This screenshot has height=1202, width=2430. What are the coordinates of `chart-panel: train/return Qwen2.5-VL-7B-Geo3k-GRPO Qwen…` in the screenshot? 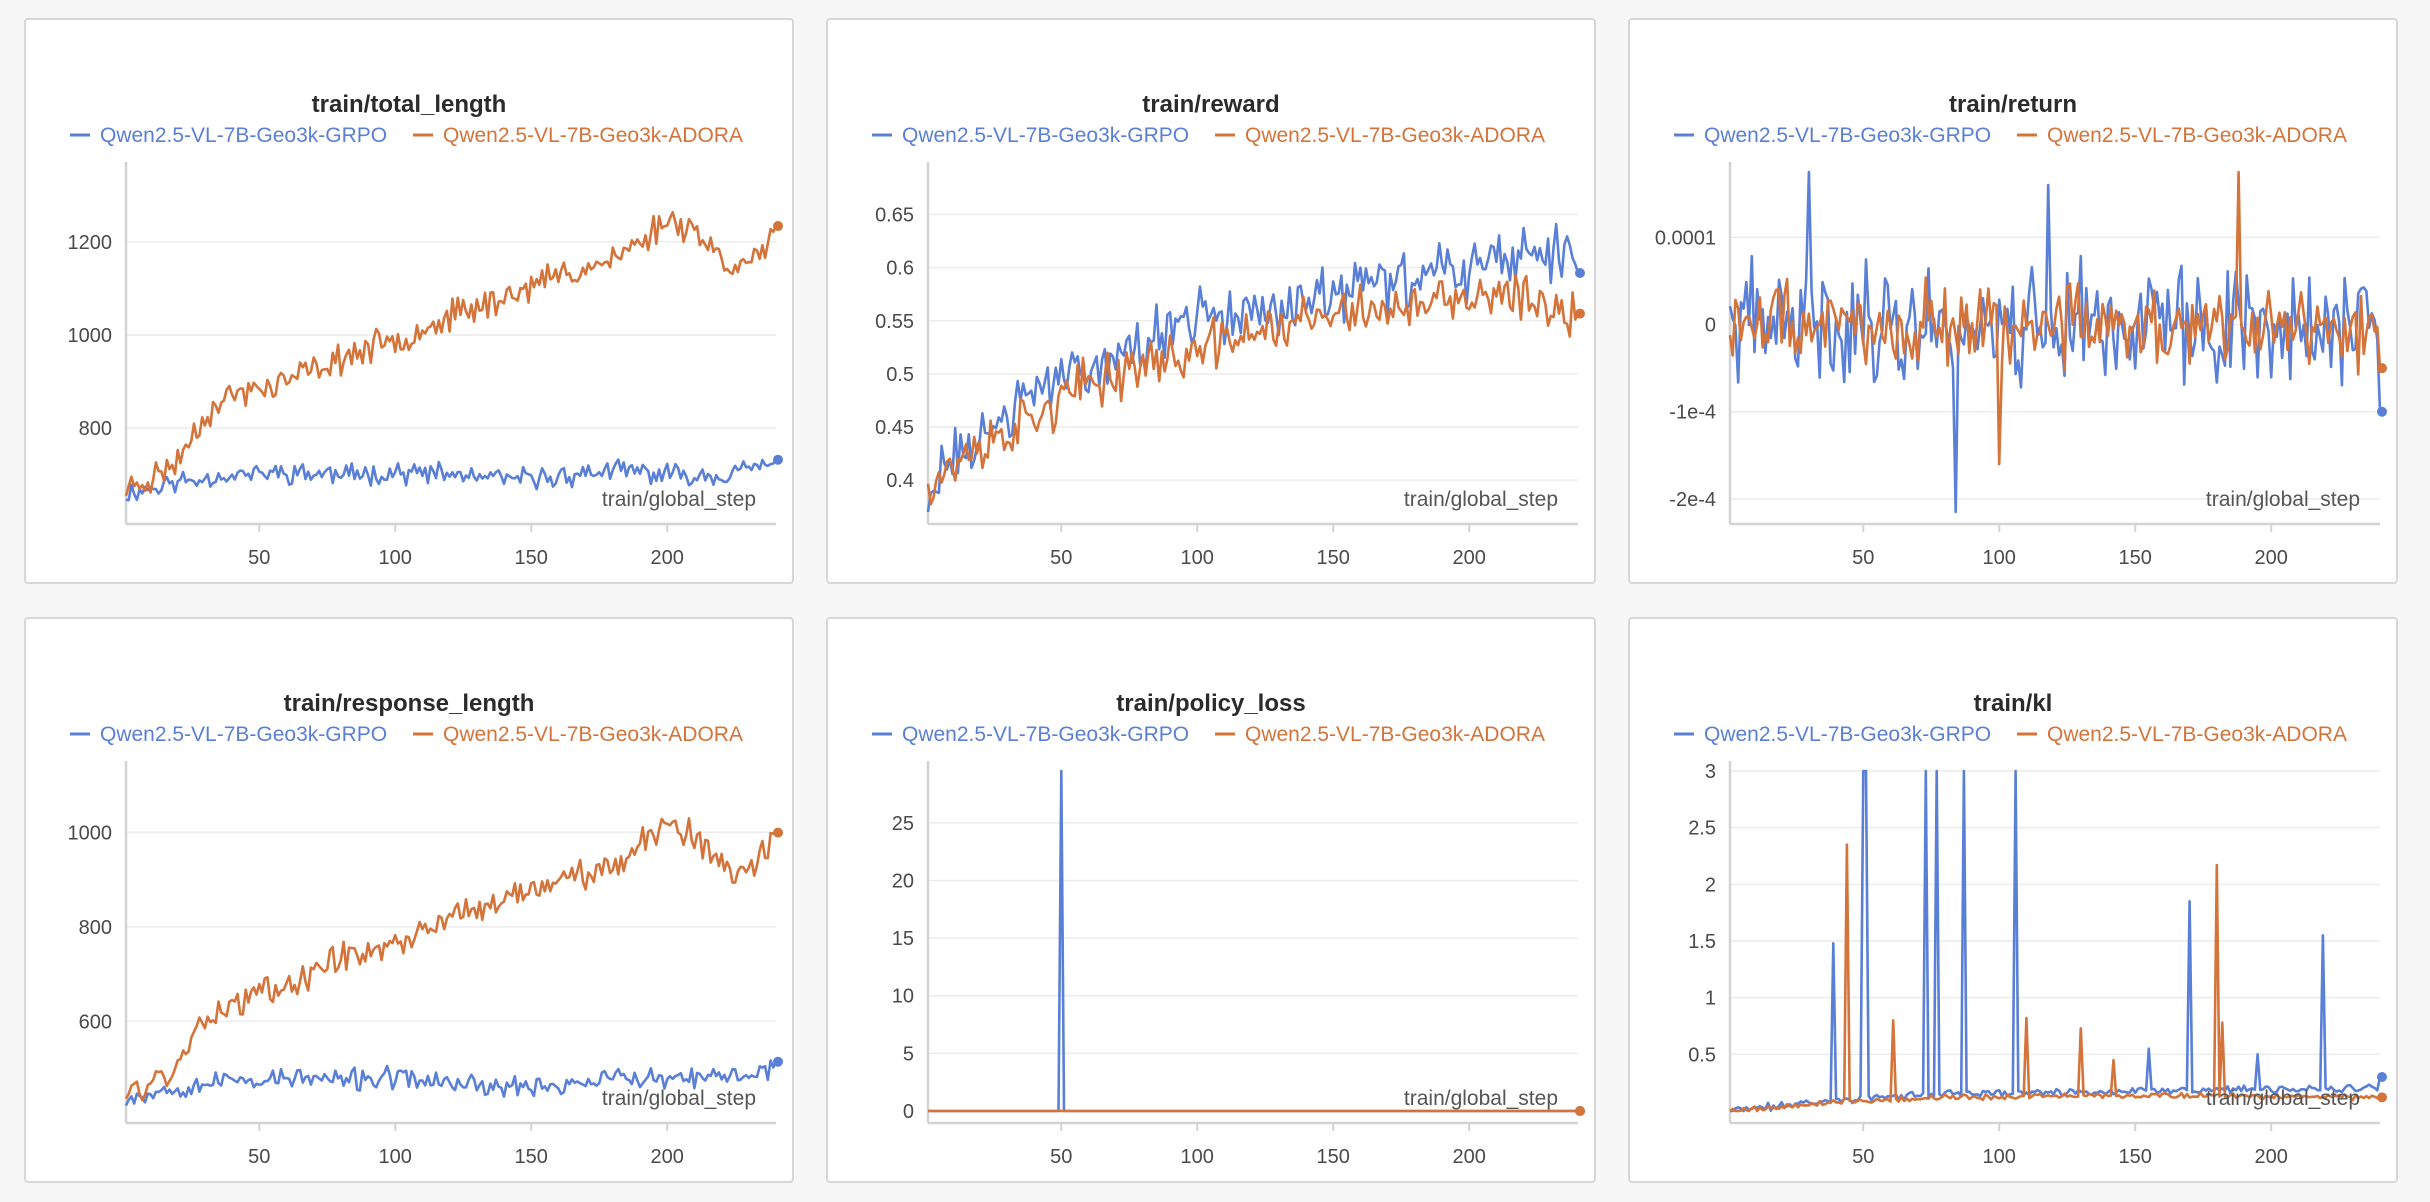 It's located at (2013, 301).